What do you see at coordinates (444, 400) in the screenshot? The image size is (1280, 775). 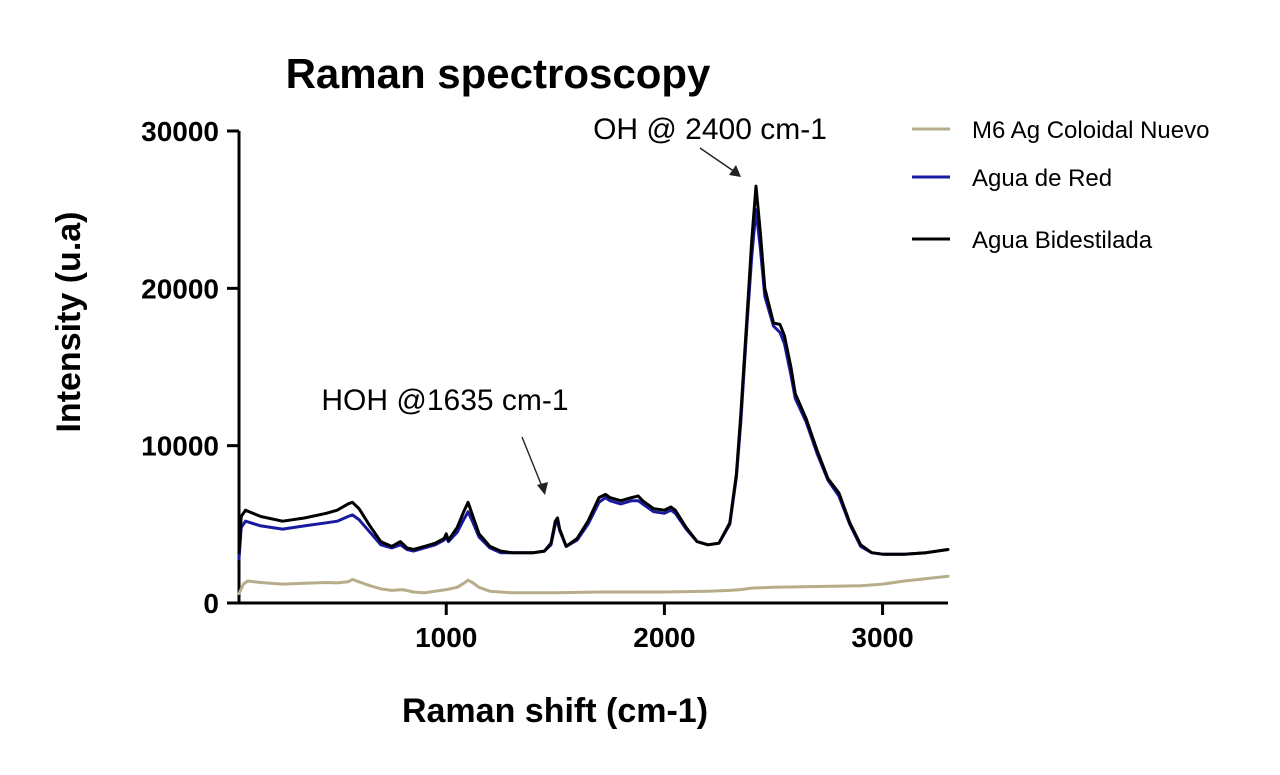 I see `annotation-hoh-text: HOH @1635 cm-1` at bounding box center [444, 400].